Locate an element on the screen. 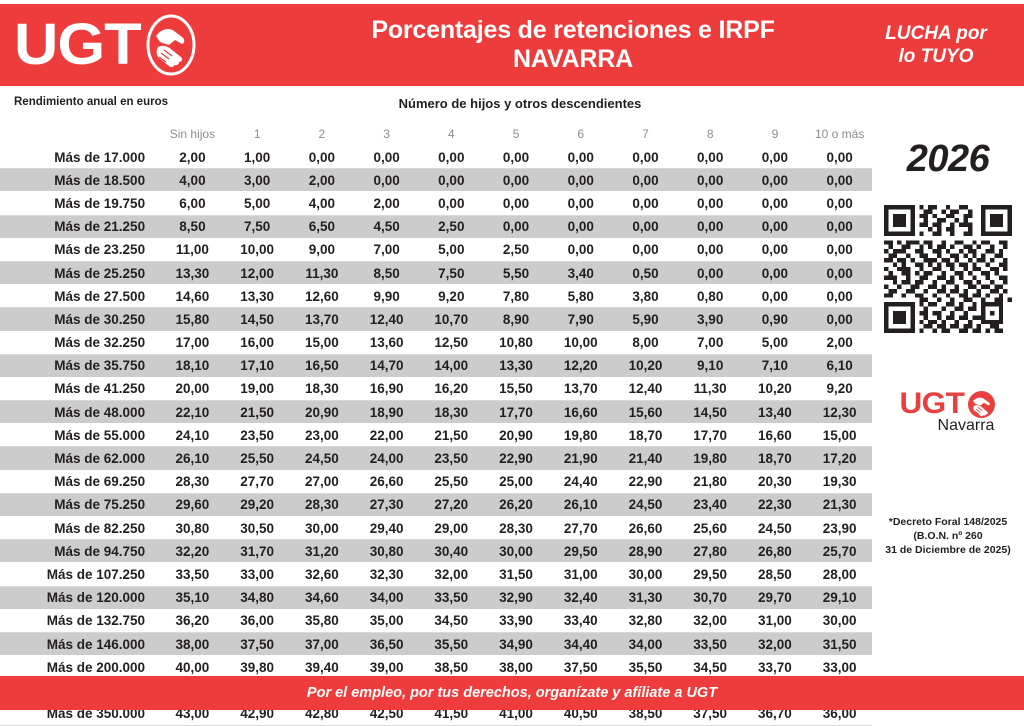 The width and height of the screenshot is (1024, 726). table-cell: 10,20 is located at coordinates (775, 389).